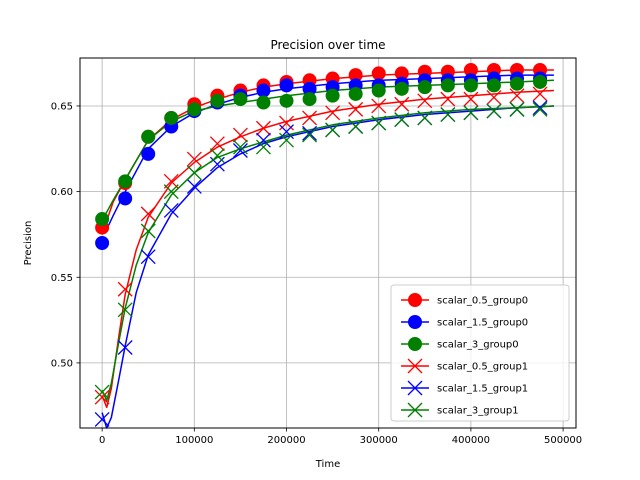  Describe the element at coordinates (563, 440) in the screenshot. I see `x-tick-label: 500000` at that location.